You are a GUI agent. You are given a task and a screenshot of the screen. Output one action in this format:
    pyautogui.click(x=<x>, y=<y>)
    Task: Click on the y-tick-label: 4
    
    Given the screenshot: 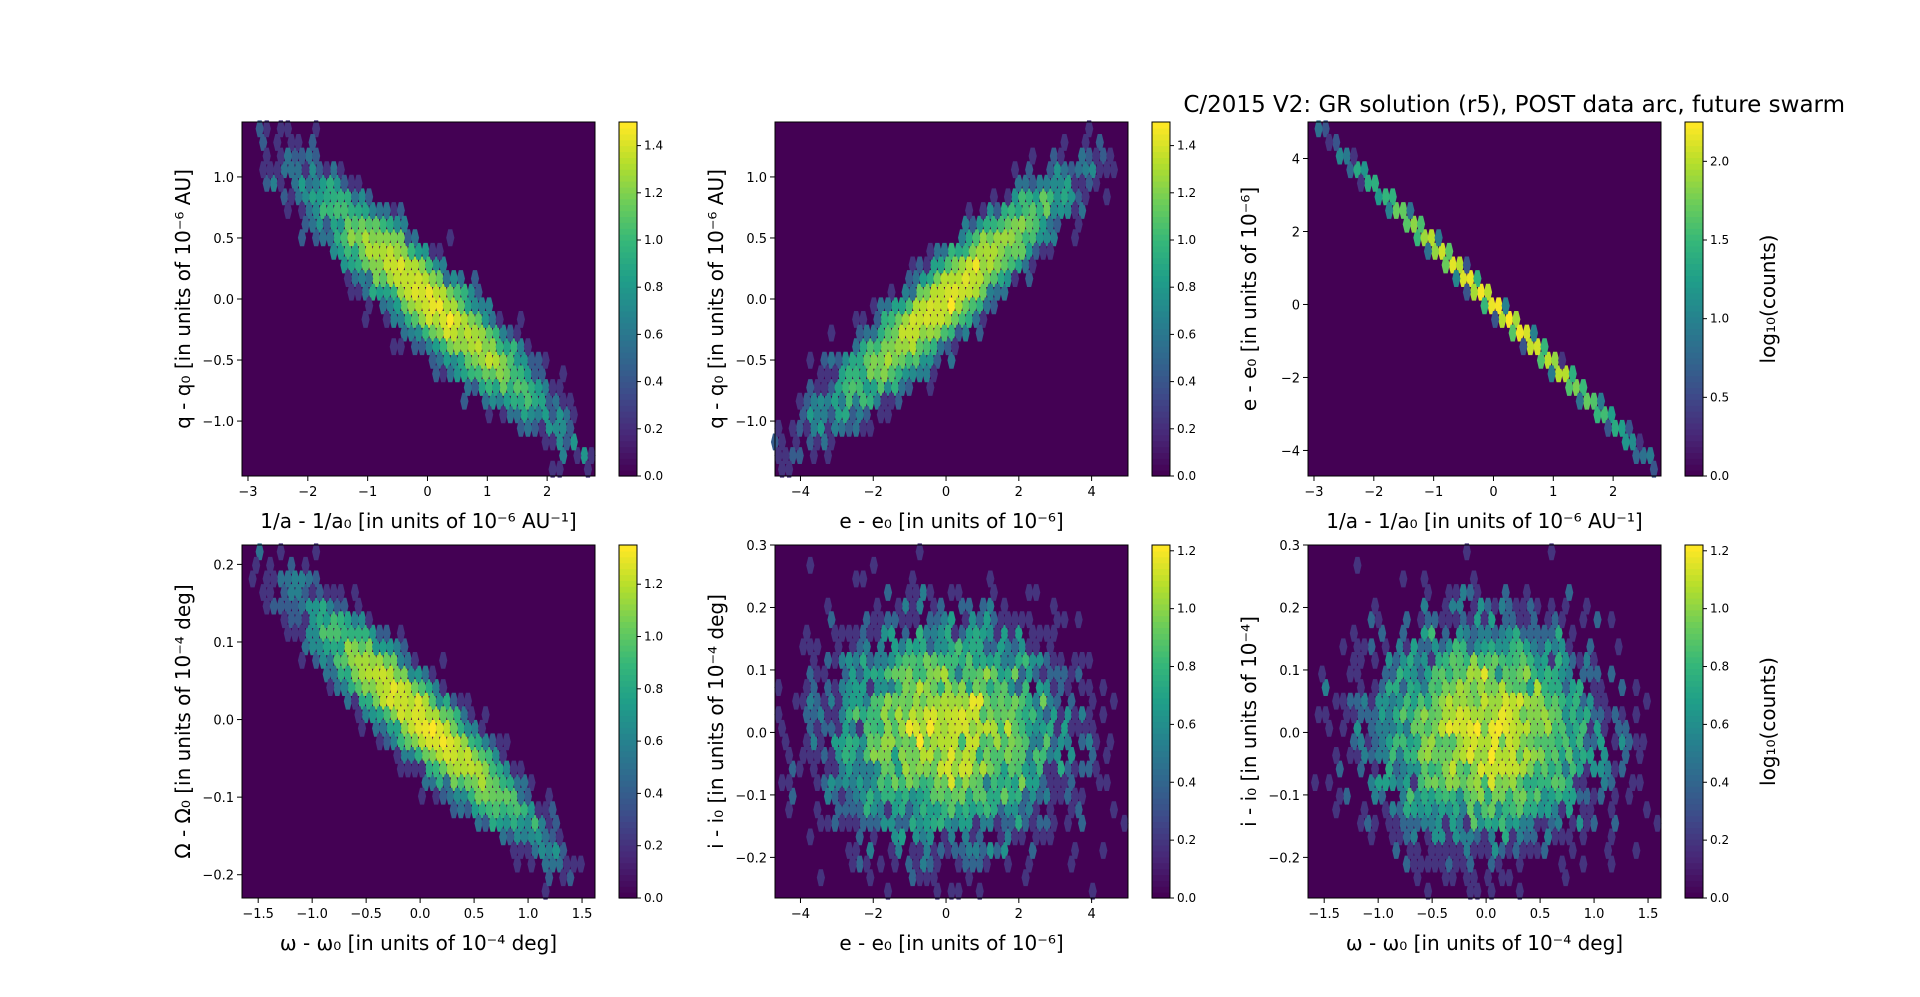 What is the action you would take?
    pyautogui.click(x=1296, y=159)
    